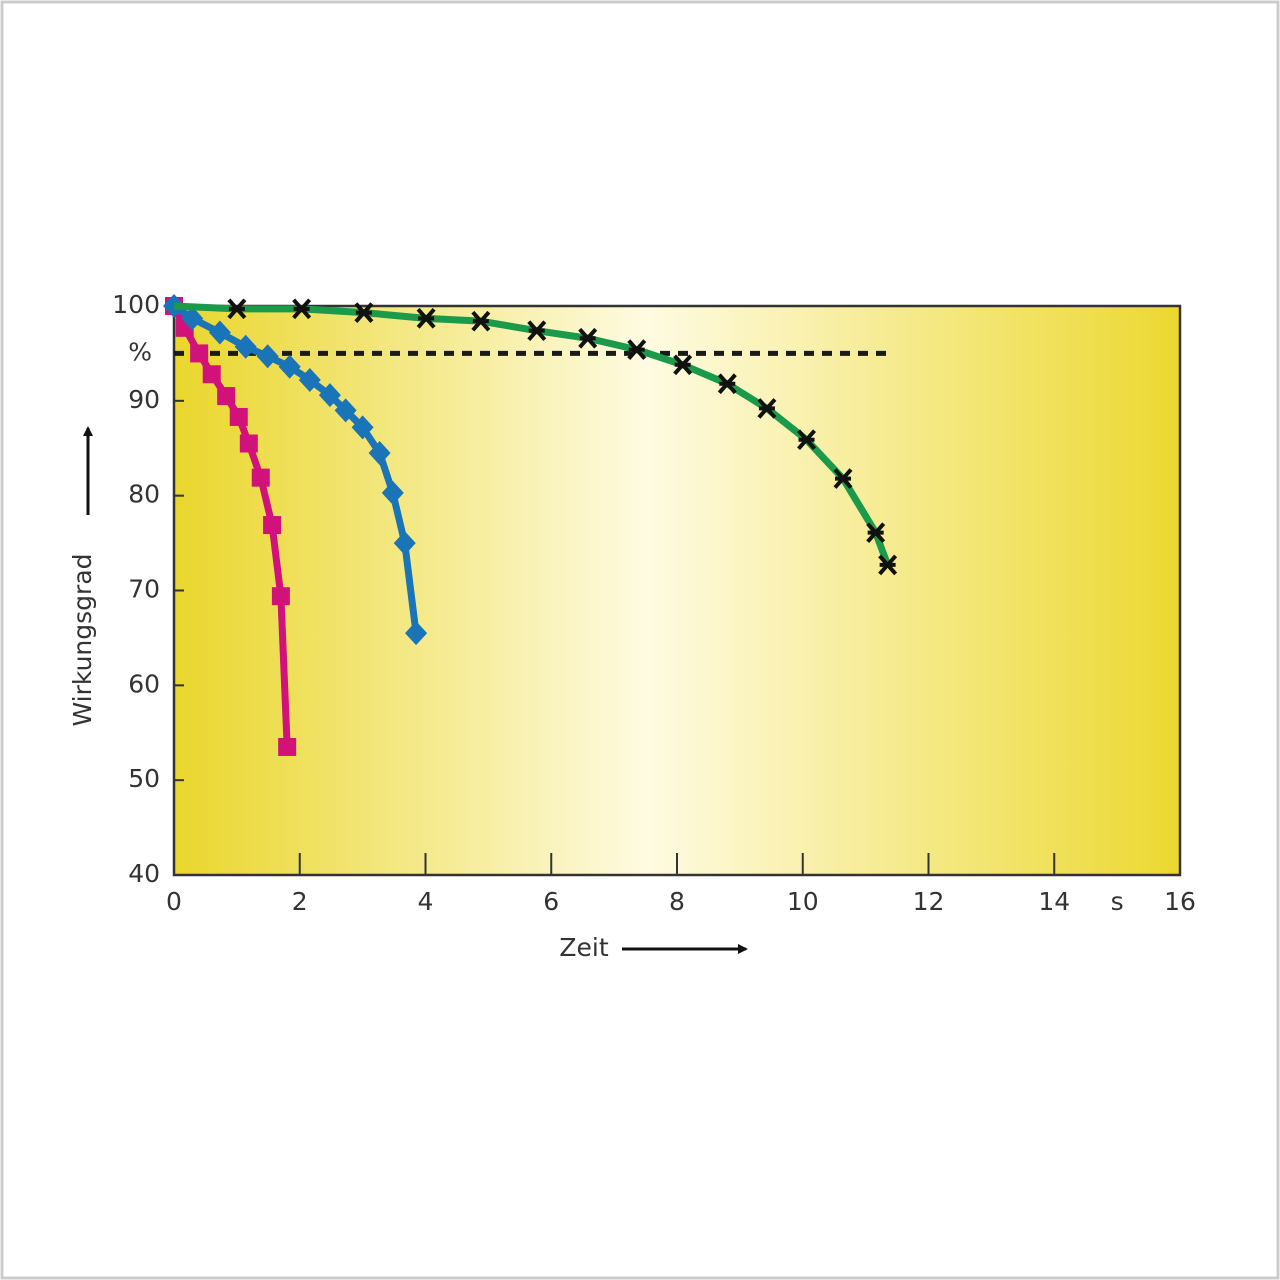  I want to click on y-tick-label: 60, so click(144, 683).